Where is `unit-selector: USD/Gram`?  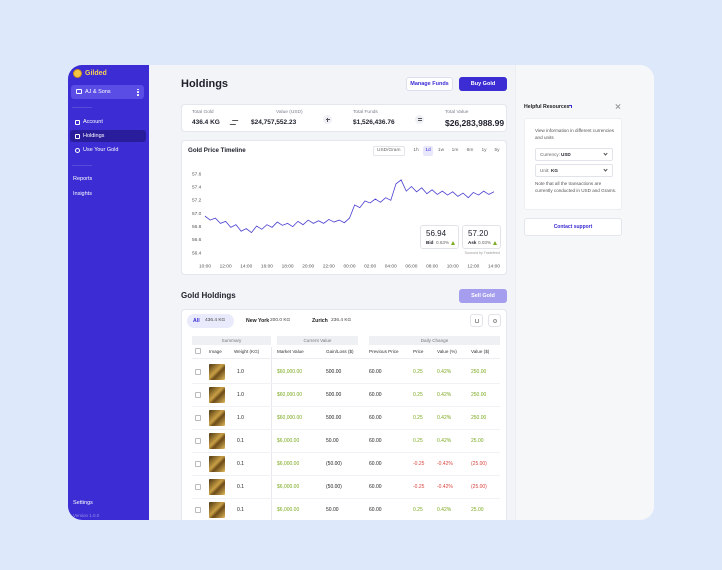 unit-selector: USD/Gram is located at coordinates (389, 151).